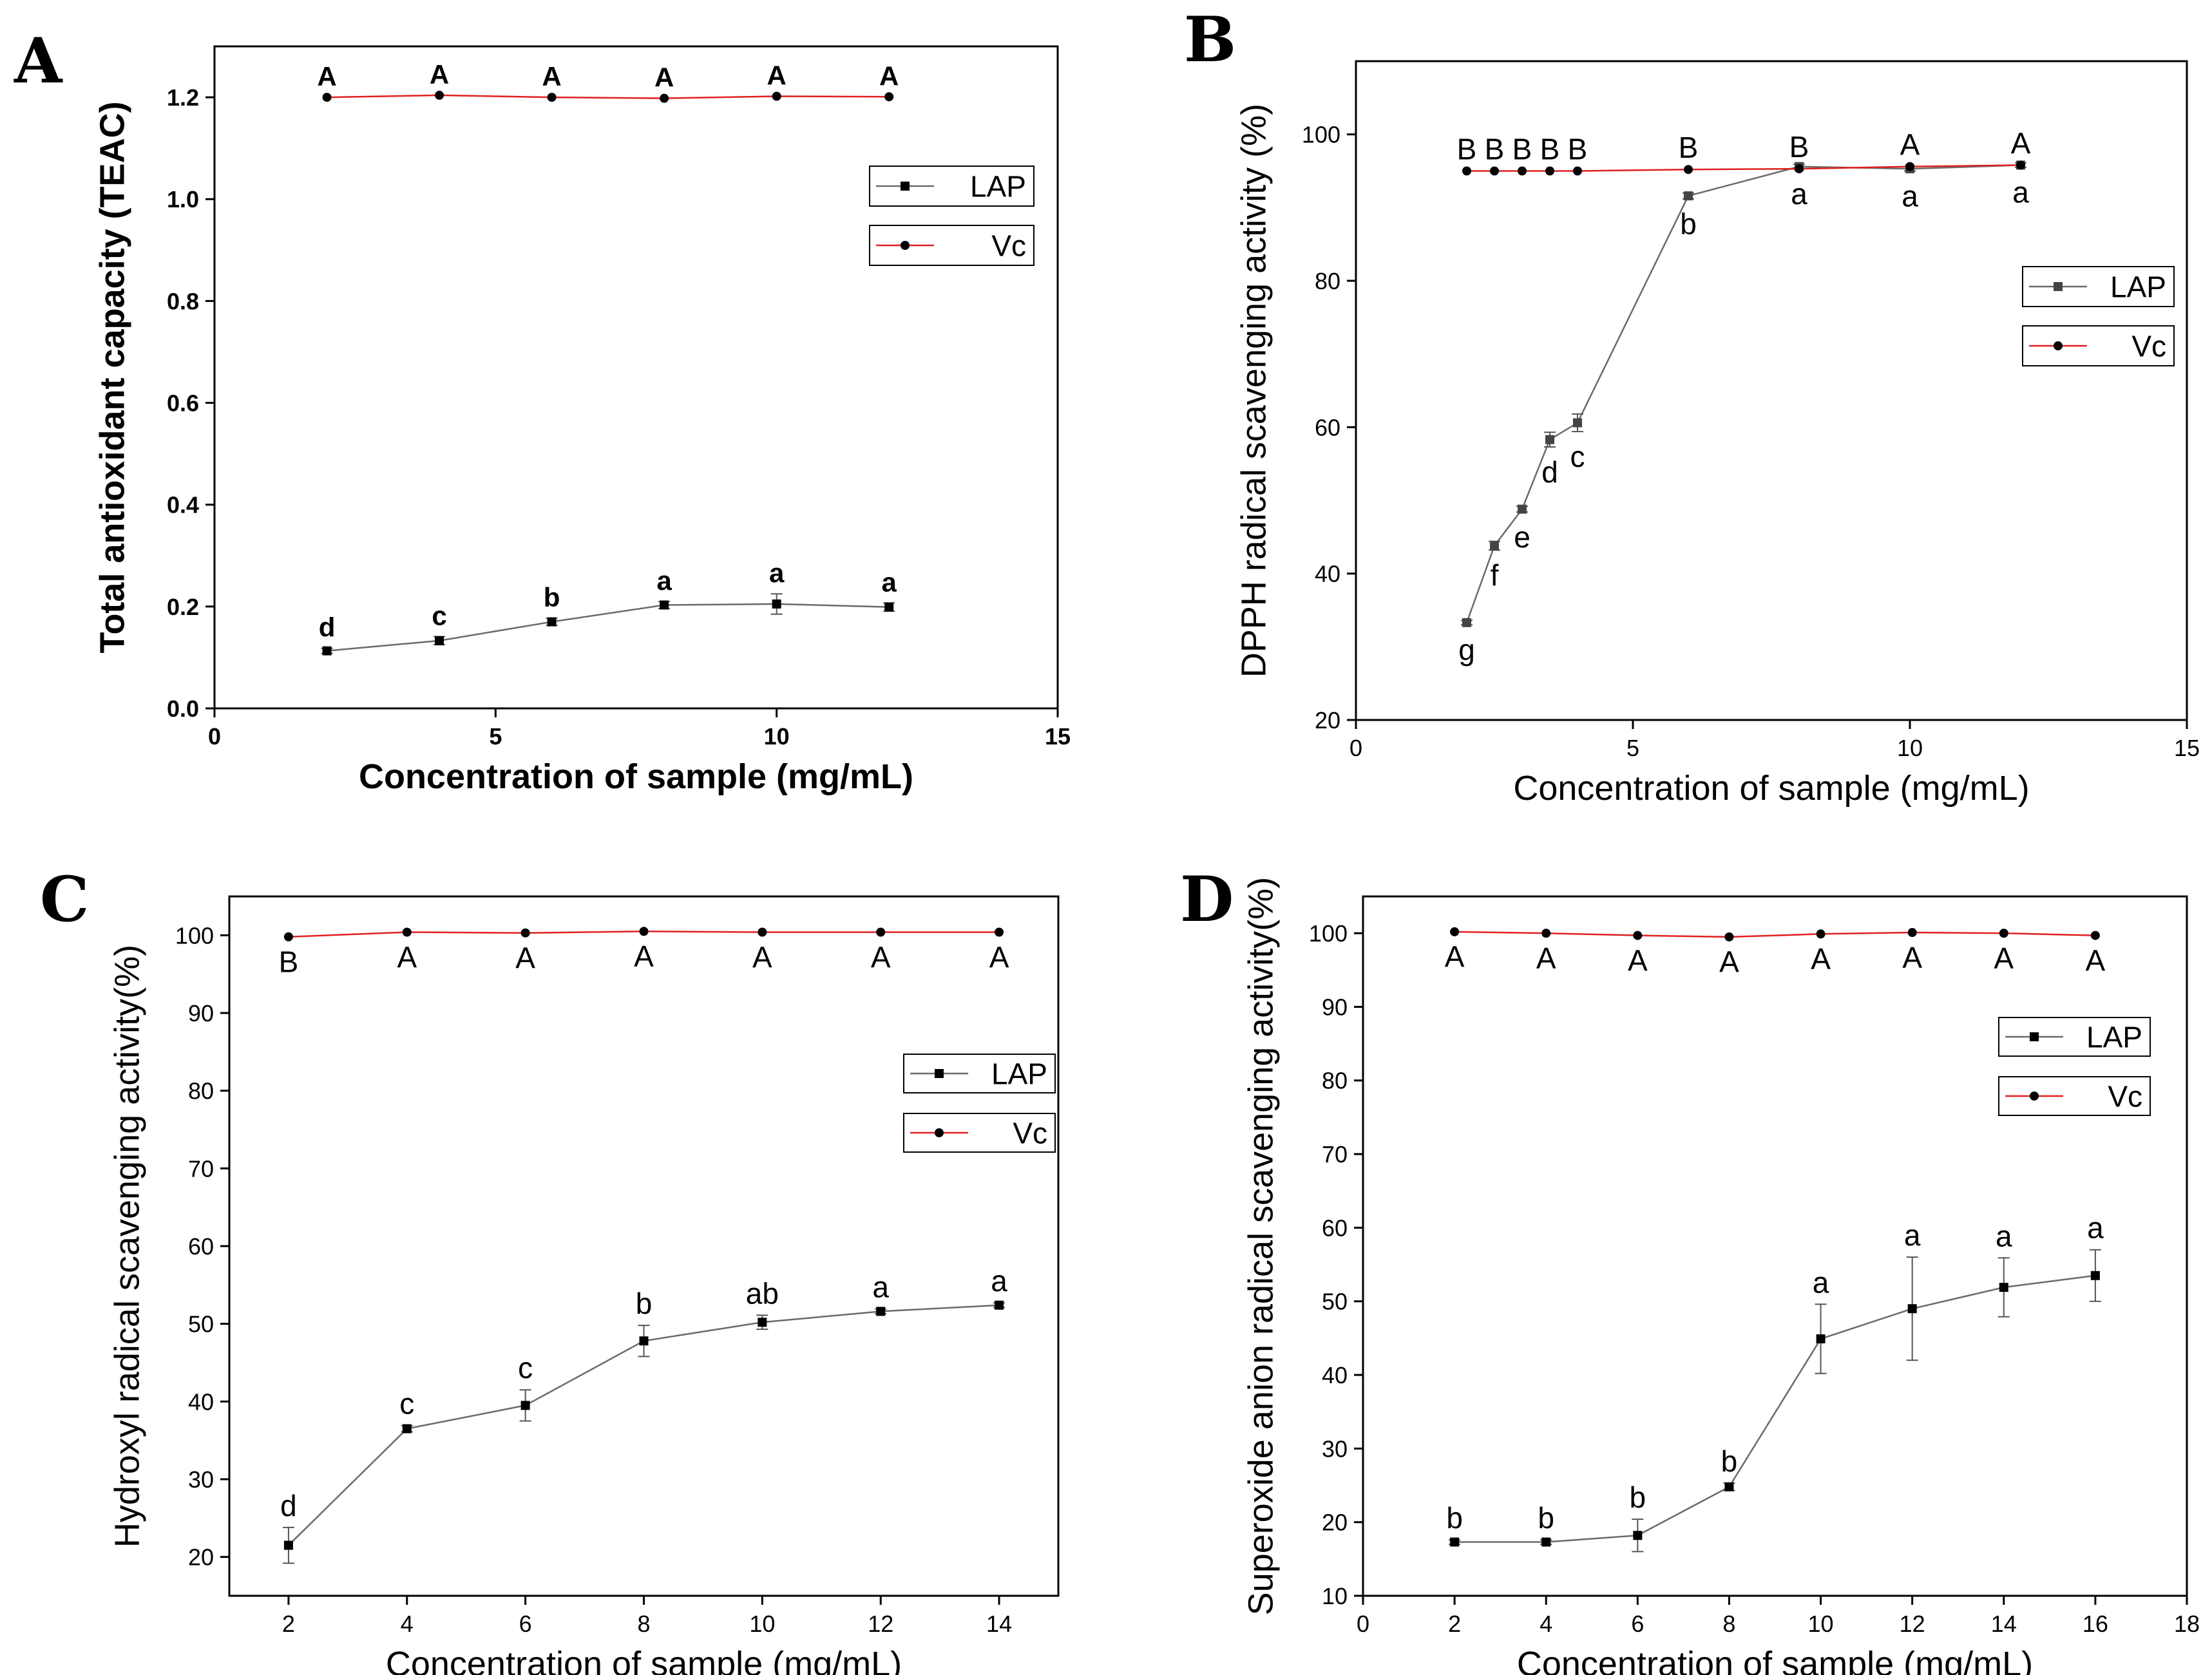  I want to click on panel-a-y-tick-label: 0.4, so click(183, 505).